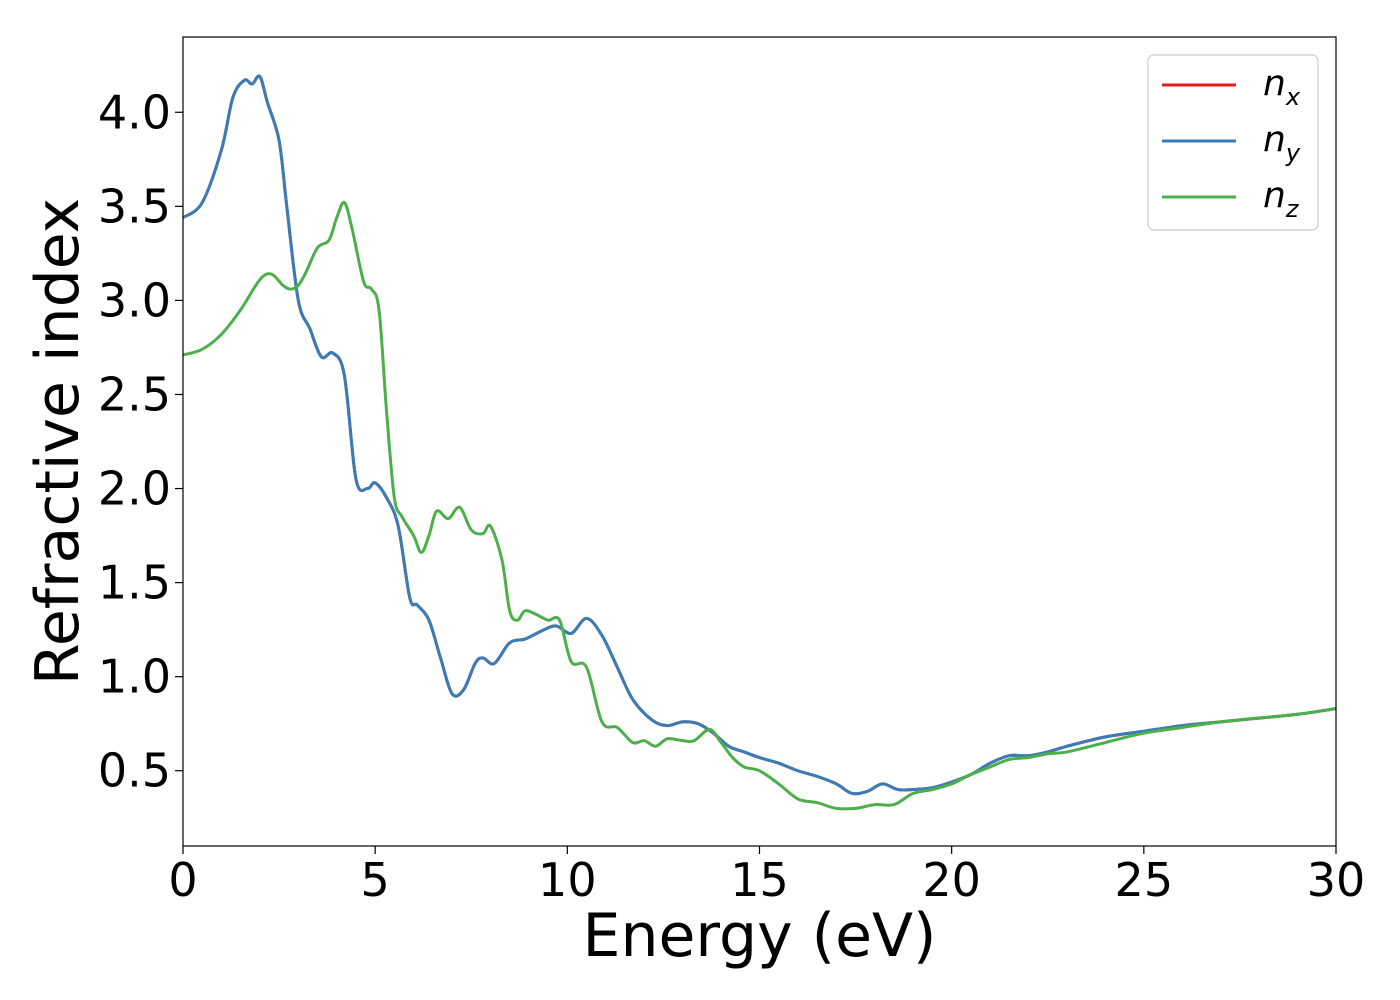 This screenshot has height=1000, width=1400. What do you see at coordinates (134, 489) in the screenshot?
I see `y-tick-label: 2.0` at bounding box center [134, 489].